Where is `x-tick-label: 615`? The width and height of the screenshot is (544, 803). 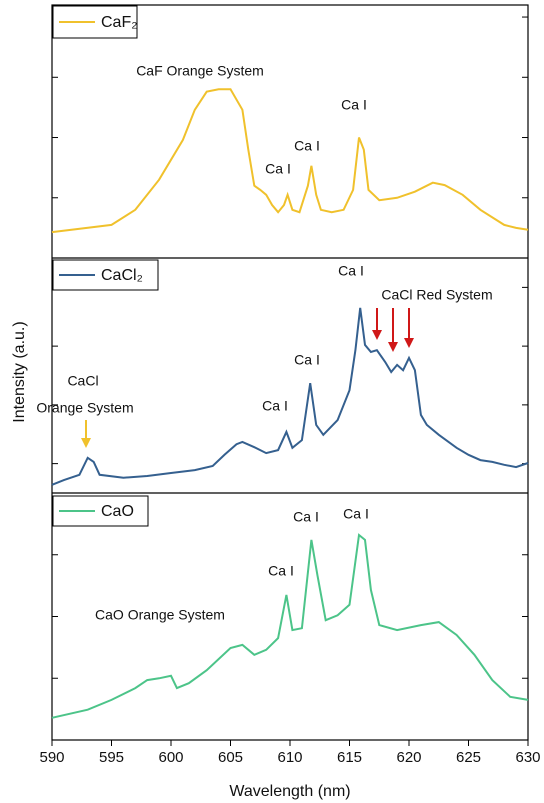 x-tick-label: 615 is located at coordinates (349, 757).